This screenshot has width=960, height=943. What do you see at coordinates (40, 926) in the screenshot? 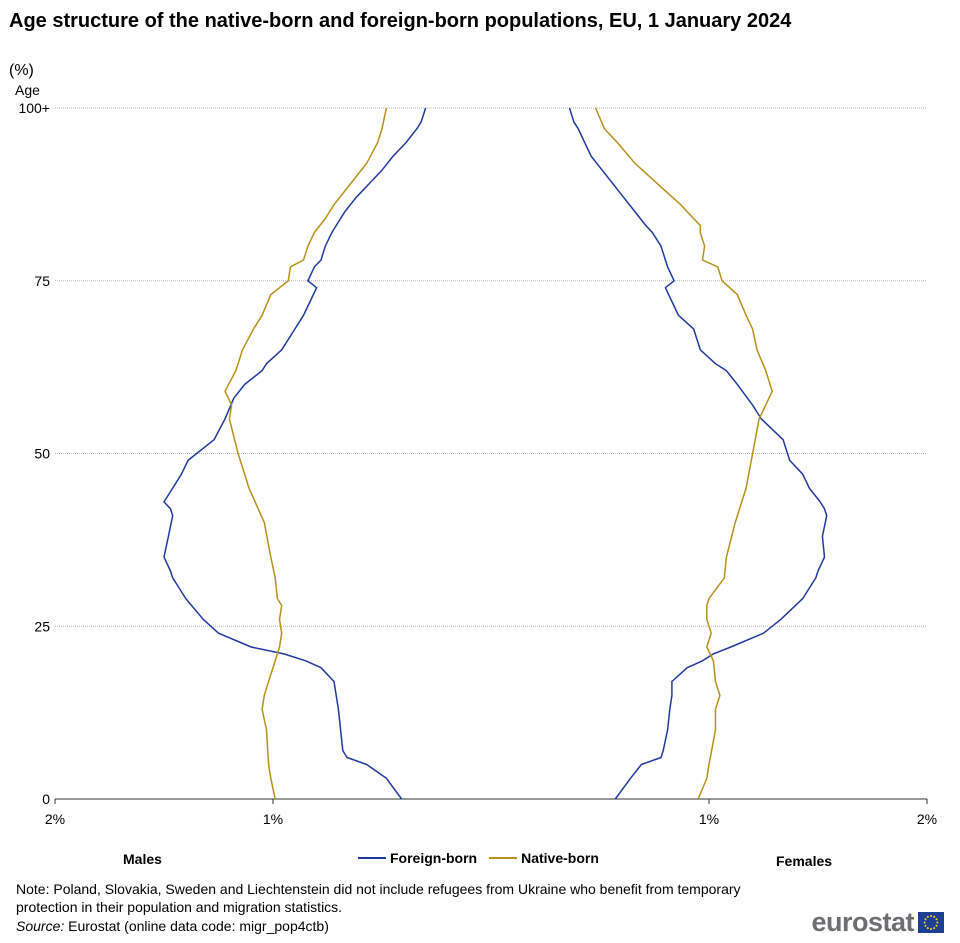
I see `source-label: Source:` at bounding box center [40, 926].